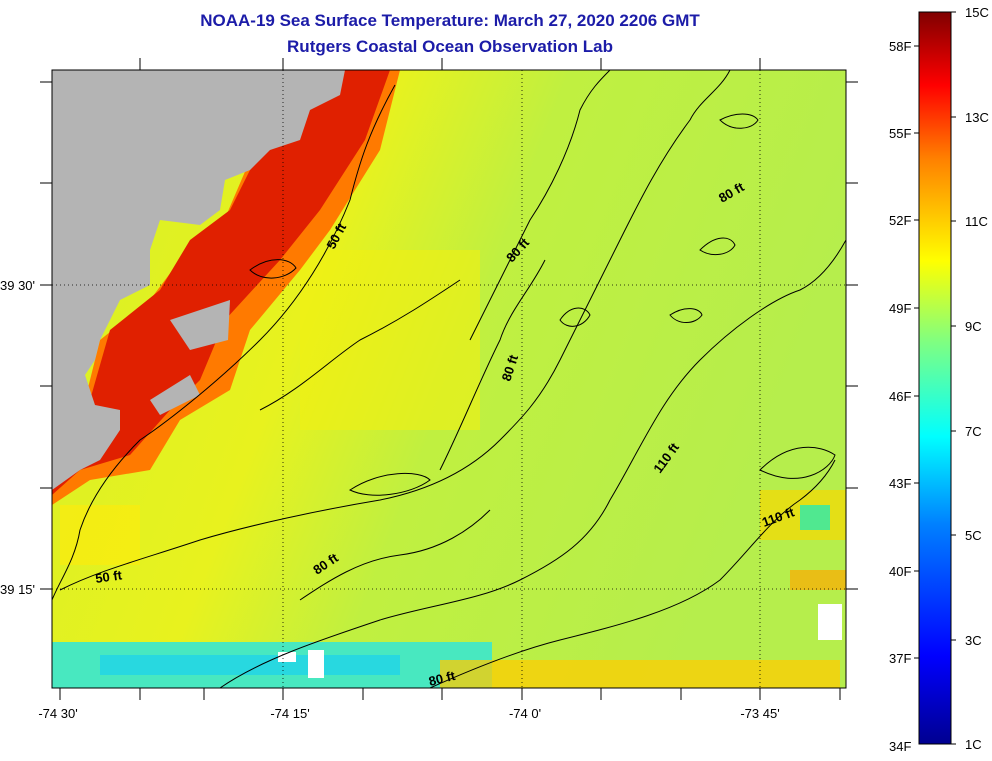 Image resolution: width=992 pixels, height=761 pixels. What do you see at coordinates (977, 12) in the screenshot?
I see `colorbar-celsius-label: 15C` at bounding box center [977, 12].